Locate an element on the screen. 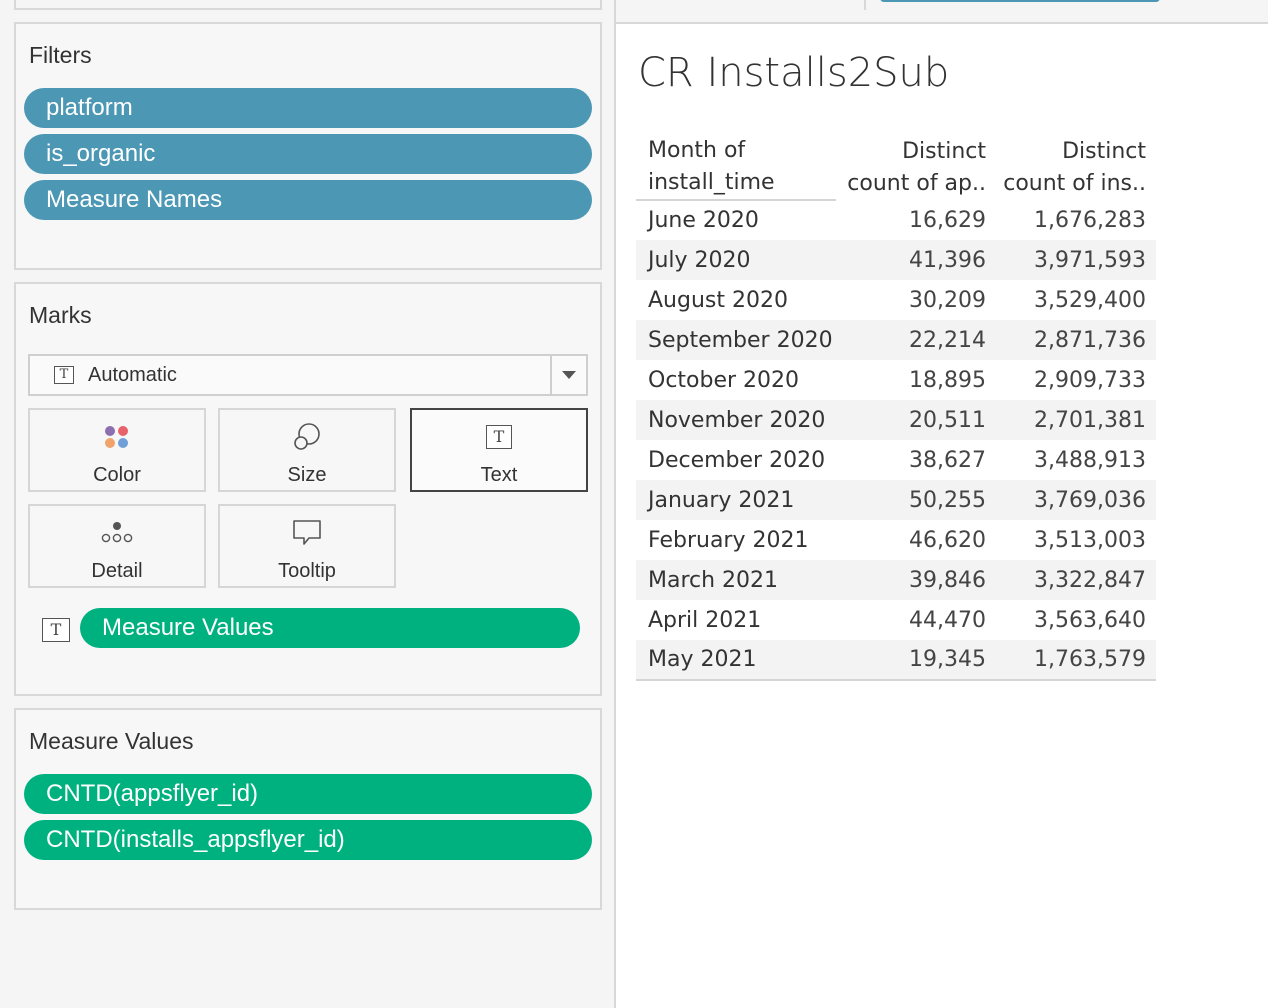 This screenshot has height=1008, width=1268. detail-icon is located at coordinates (117, 533).